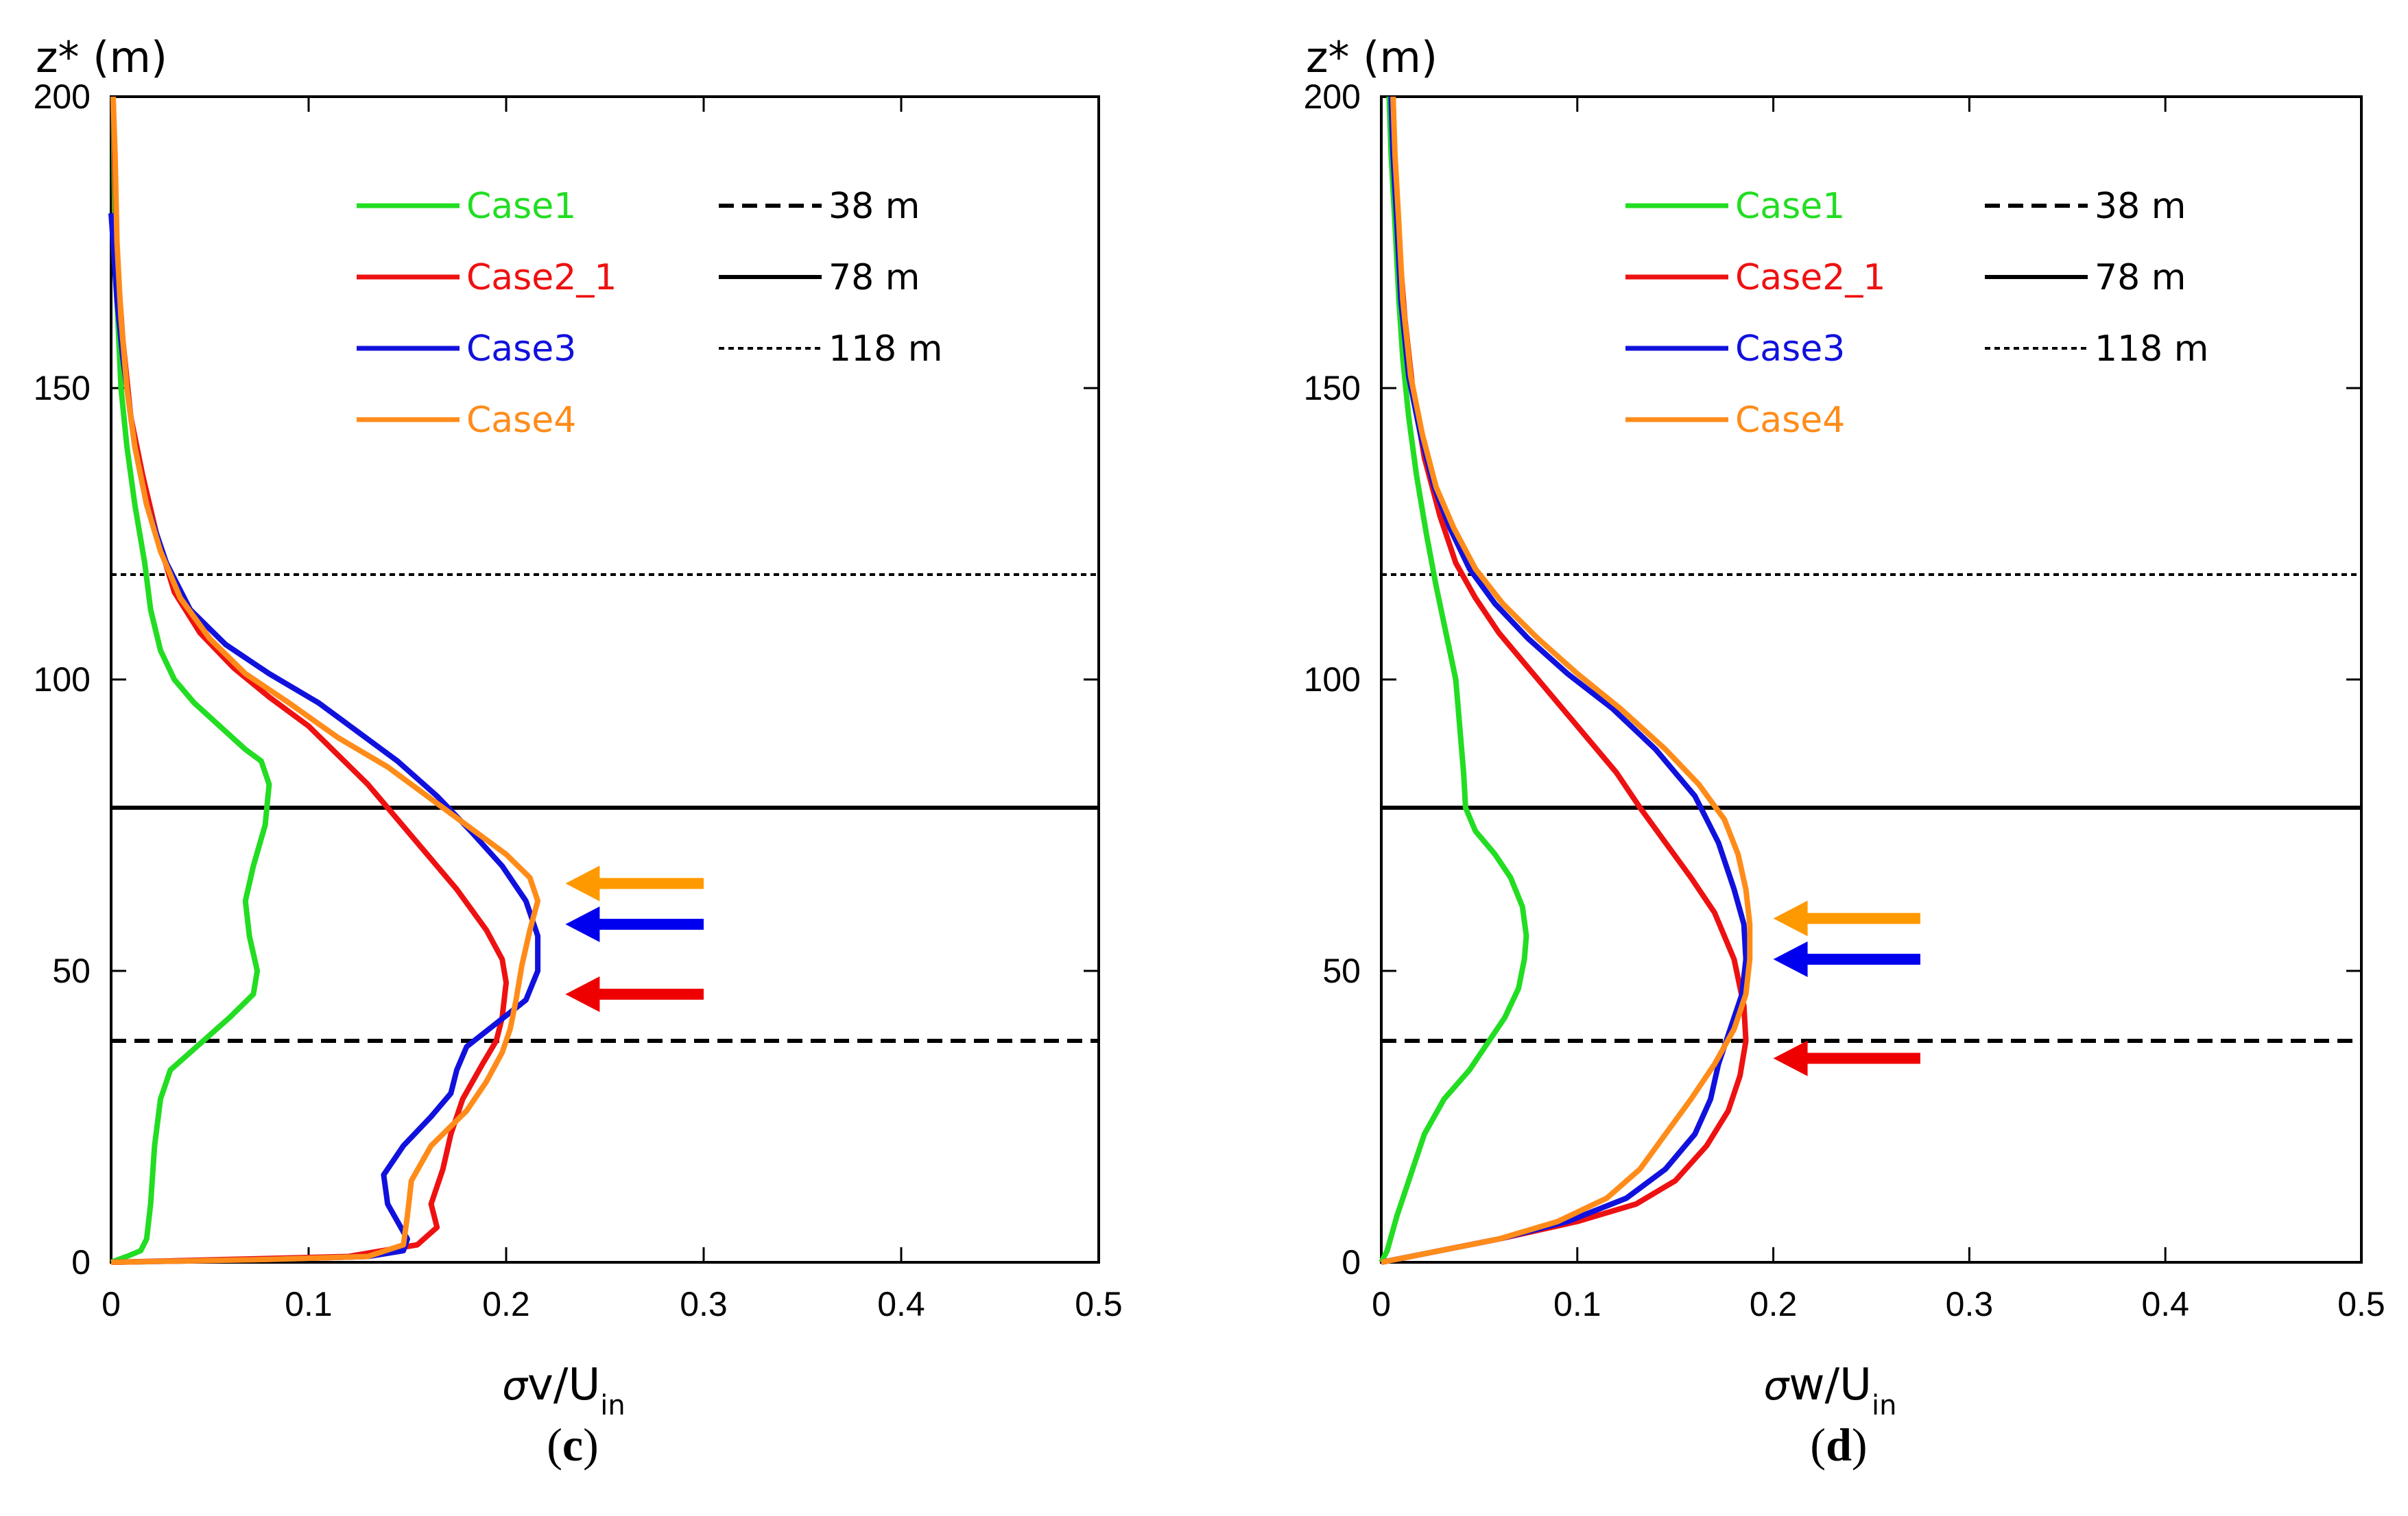  I want to click on x-axis-label: σw/Uin, so click(1830, 1390).